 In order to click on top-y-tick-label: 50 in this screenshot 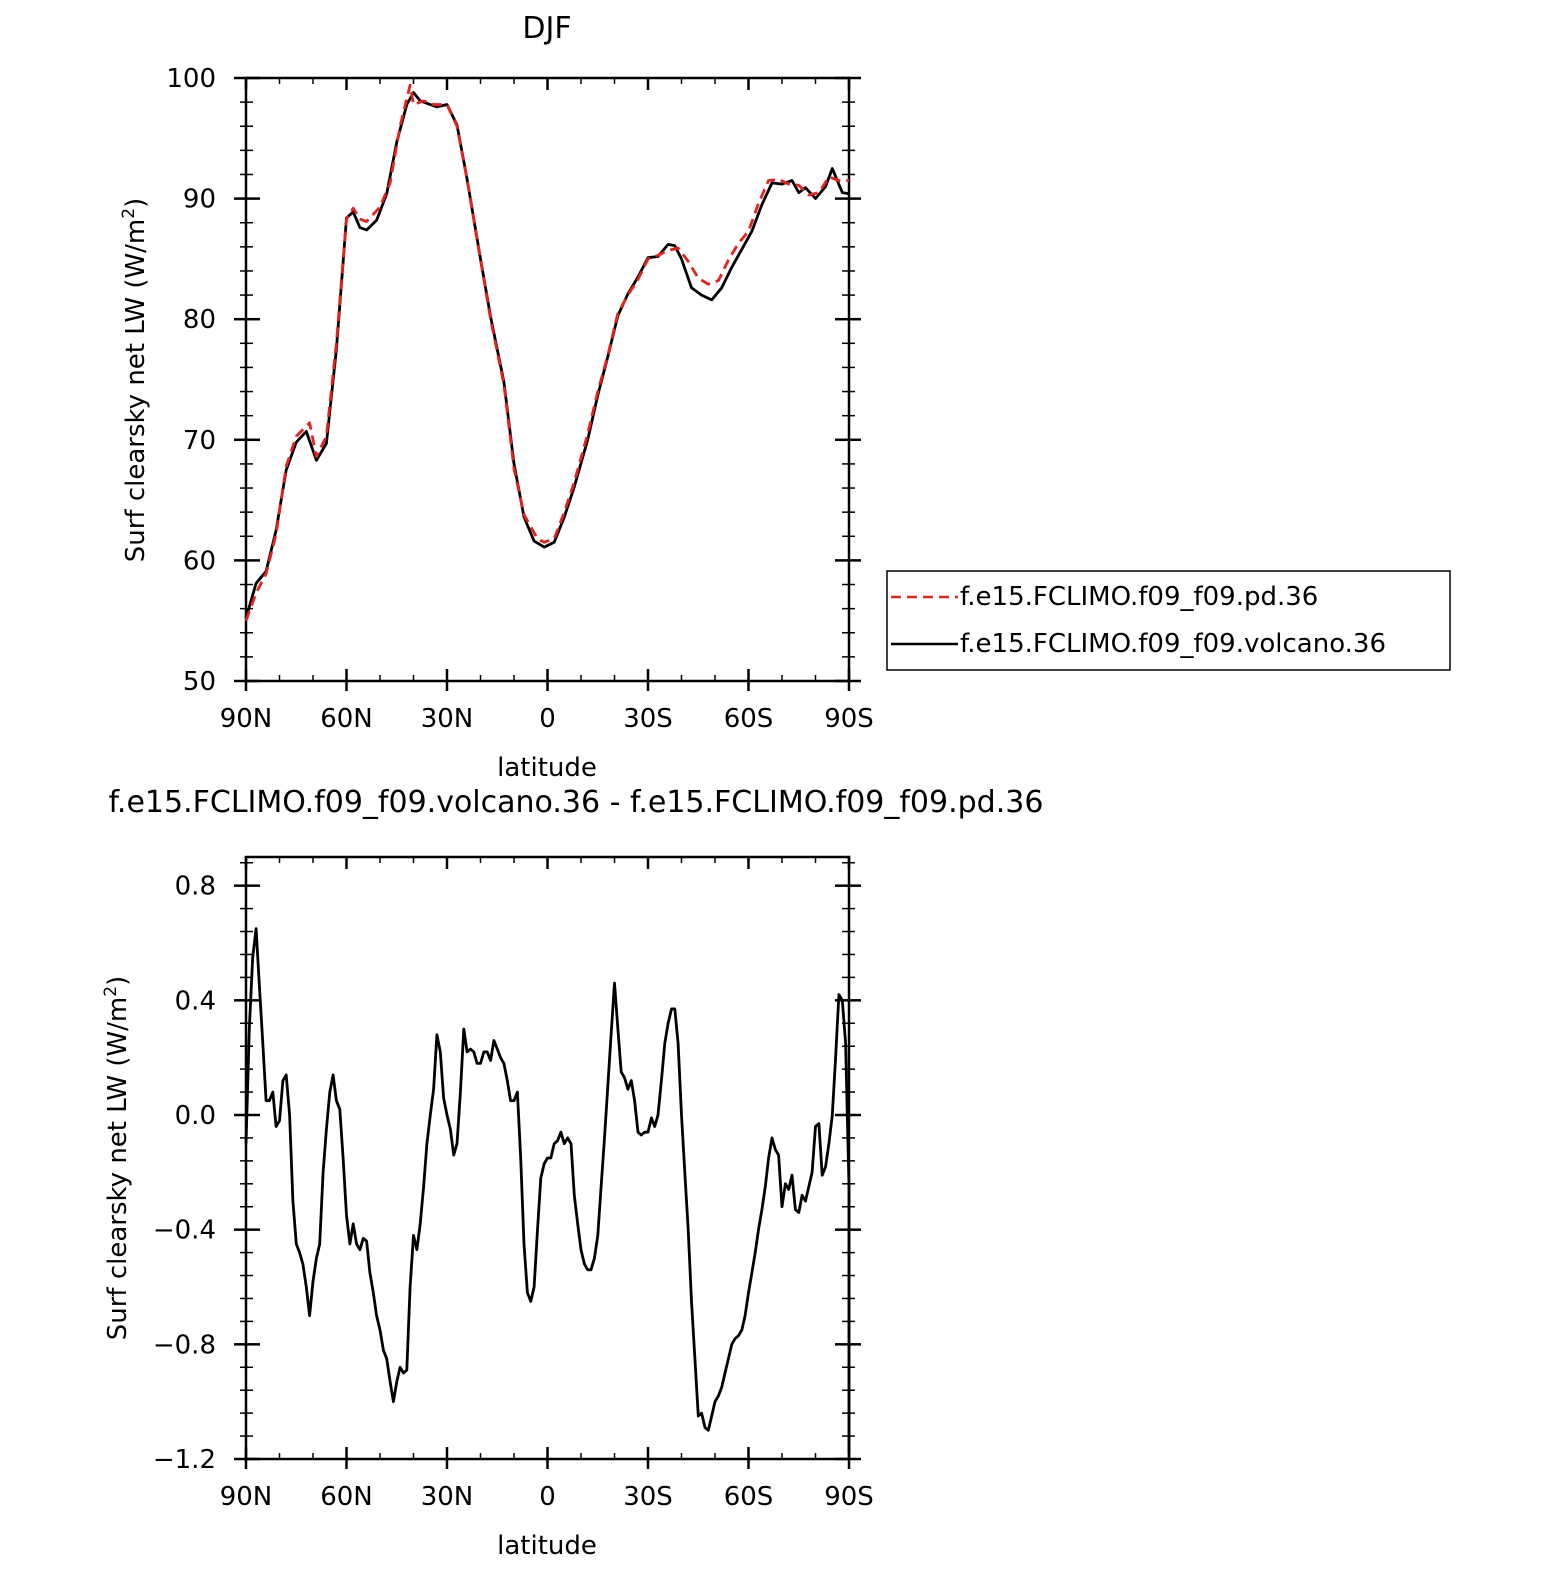, I will do `click(199, 682)`.